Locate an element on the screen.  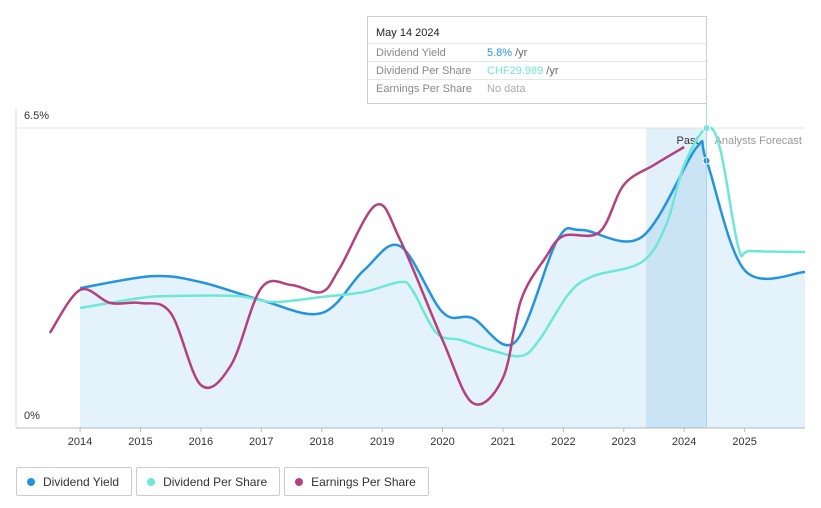
legend-label: Dividend Per Share is located at coordinates (215, 481).